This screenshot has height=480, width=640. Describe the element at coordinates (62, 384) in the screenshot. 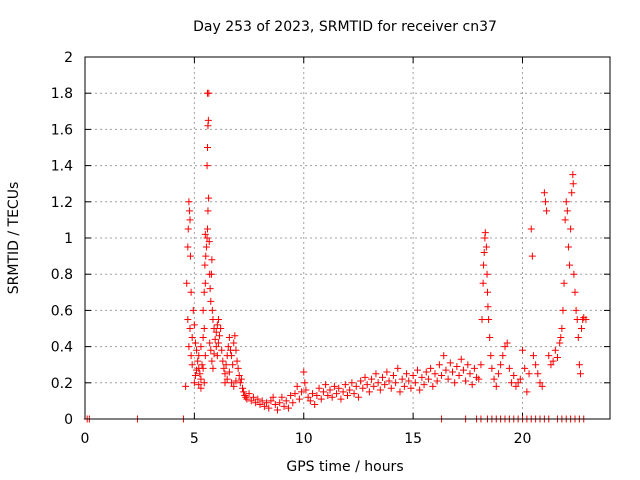

I see `y-tick-label: 0.2` at that location.